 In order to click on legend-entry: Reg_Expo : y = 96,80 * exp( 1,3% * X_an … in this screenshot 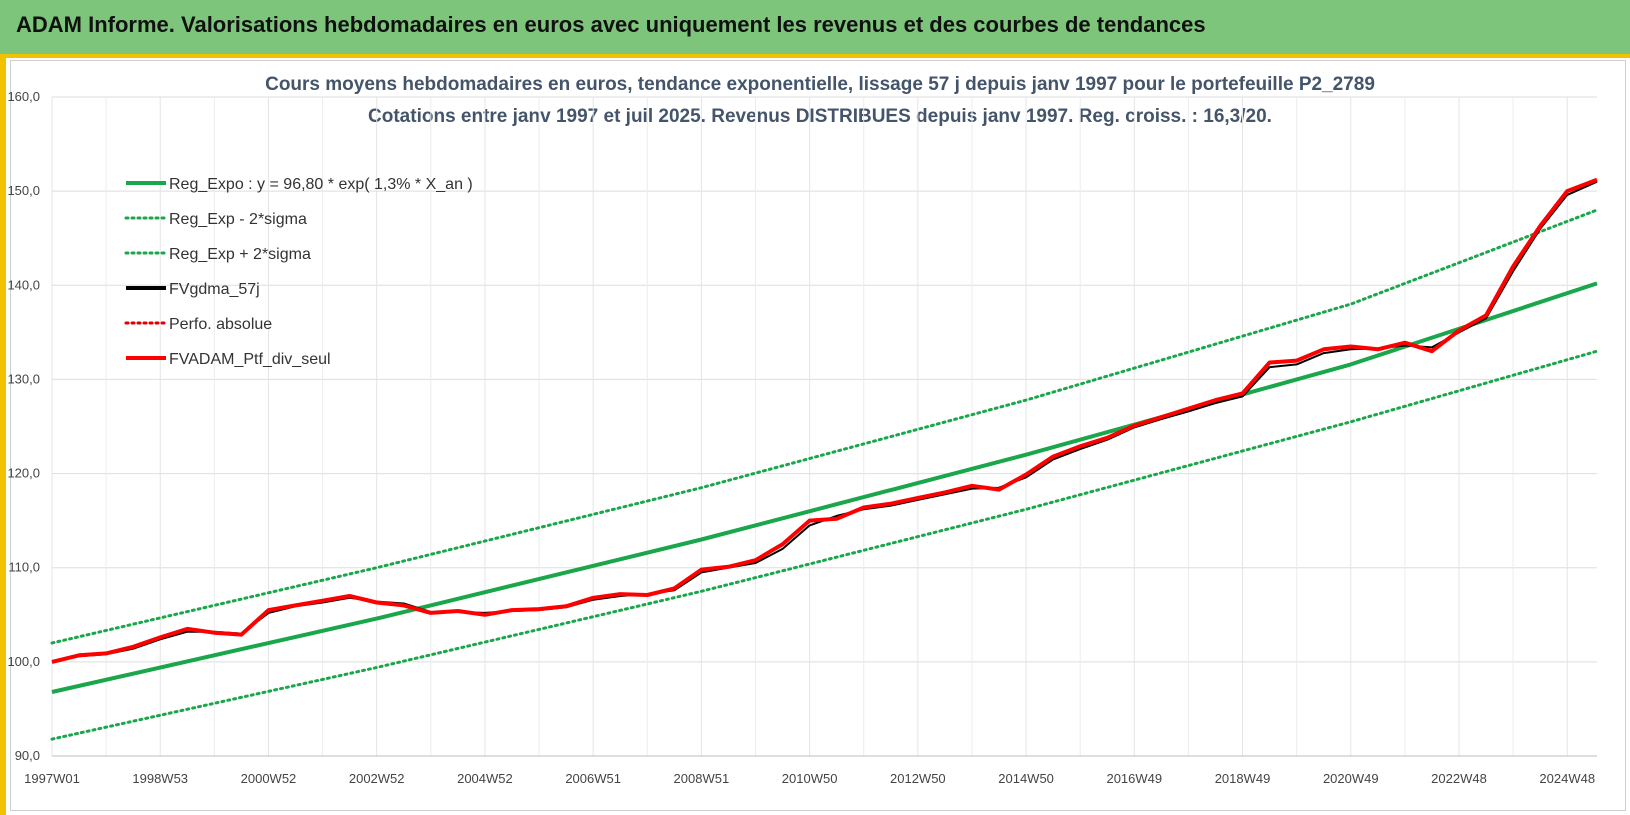, I will do `click(321, 184)`.